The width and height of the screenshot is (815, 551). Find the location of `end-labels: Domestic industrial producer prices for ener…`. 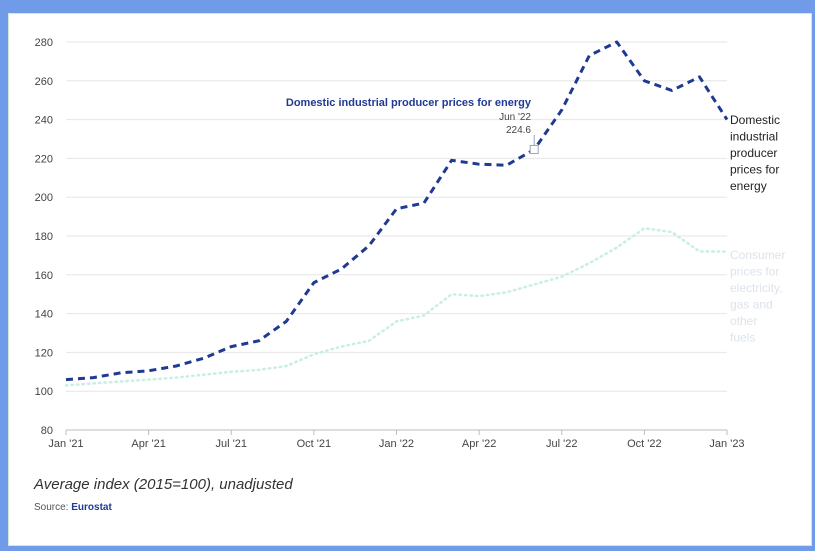

end-labels: Domestic industrial producer prices for ener… is located at coordinates (757, 229).